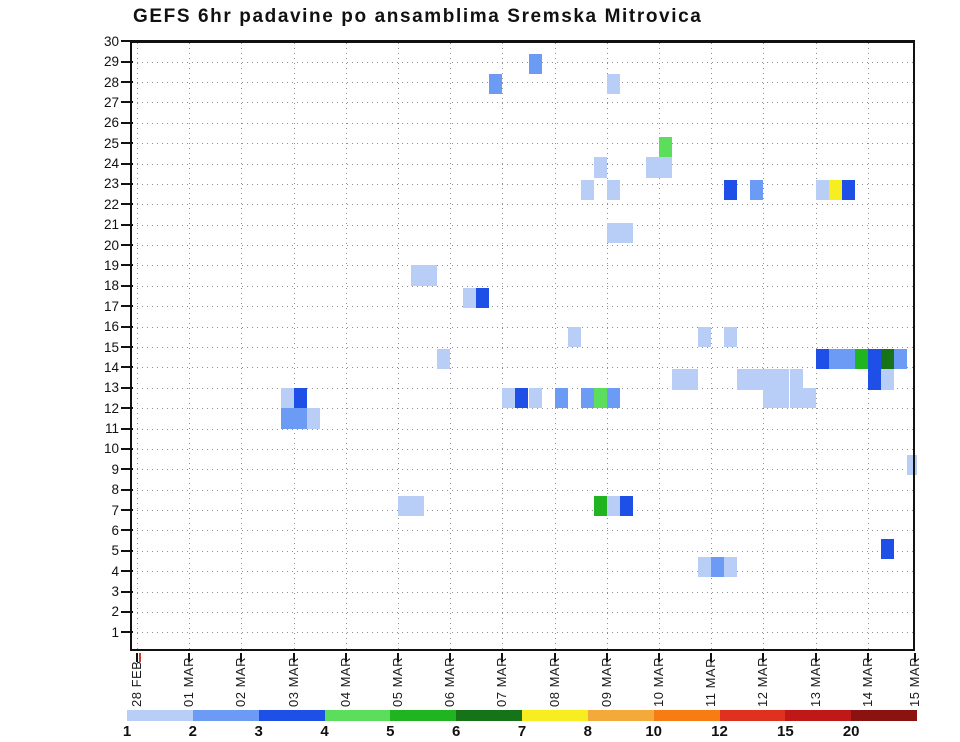 The image size is (960, 742). What do you see at coordinates (111, 347) in the screenshot?
I see `y-tick-label: 15` at bounding box center [111, 347].